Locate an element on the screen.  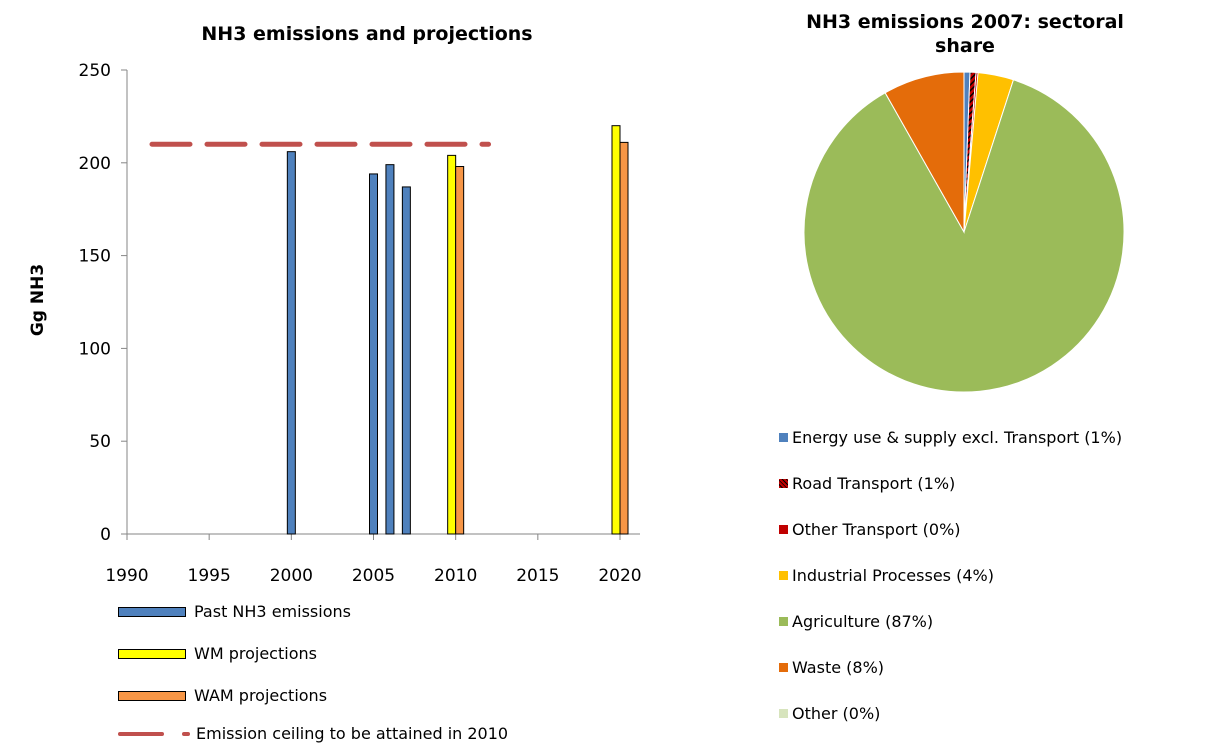
wm-projections-swatch is located at coordinates (152, 653).